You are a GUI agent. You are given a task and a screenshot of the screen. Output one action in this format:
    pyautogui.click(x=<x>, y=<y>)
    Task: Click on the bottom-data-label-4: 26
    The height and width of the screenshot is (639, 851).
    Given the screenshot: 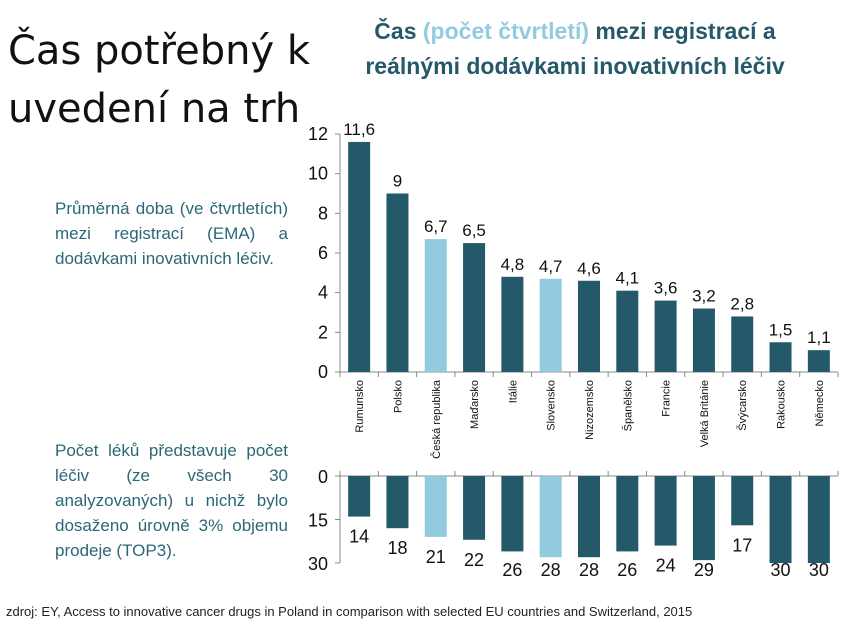 What is the action you would take?
    pyautogui.click(x=512, y=570)
    